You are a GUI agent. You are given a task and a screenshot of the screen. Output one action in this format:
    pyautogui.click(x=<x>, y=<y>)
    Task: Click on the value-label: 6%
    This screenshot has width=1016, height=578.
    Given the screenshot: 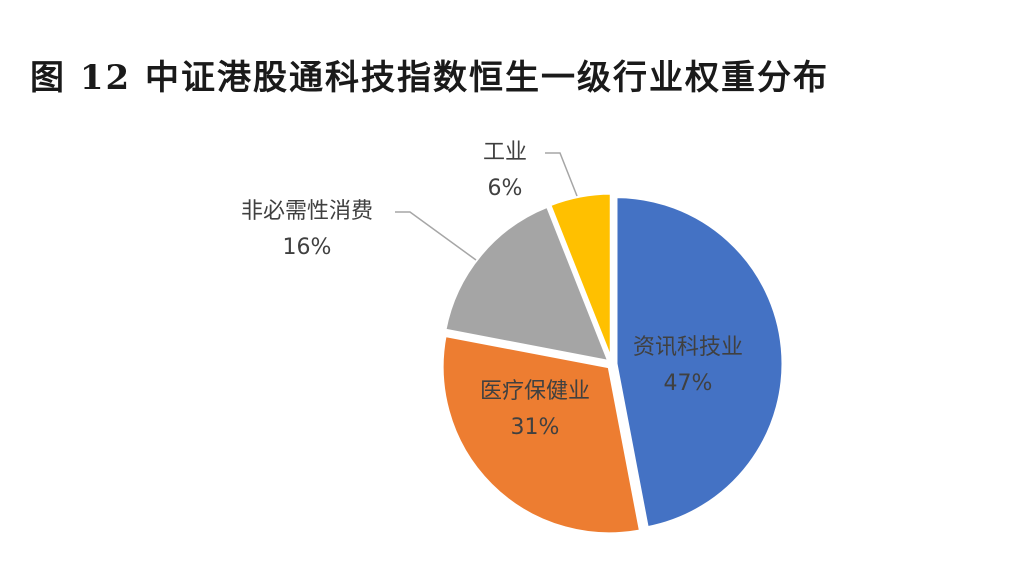 What is the action you would take?
    pyautogui.click(x=505, y=188)
    